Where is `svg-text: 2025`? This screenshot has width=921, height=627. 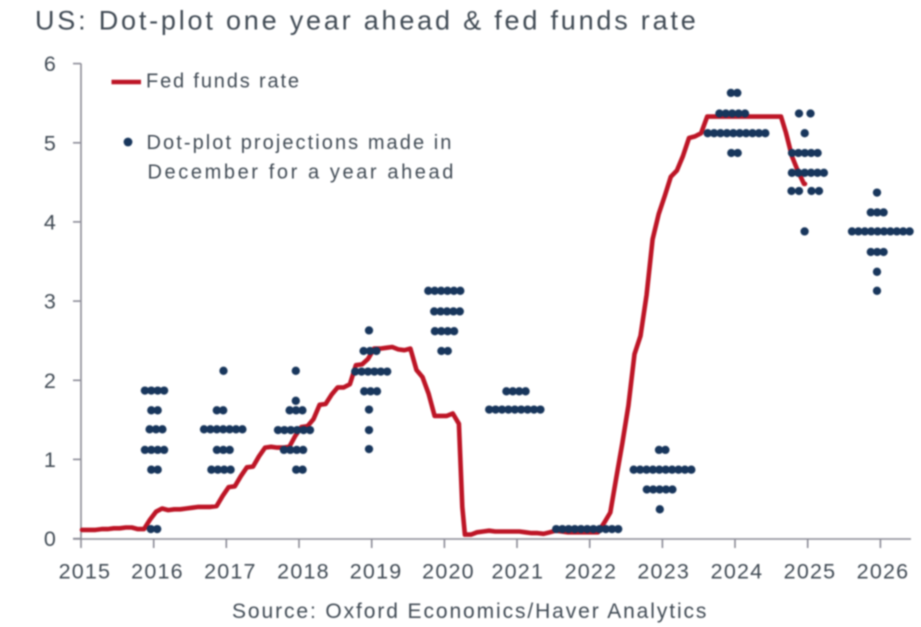
svg-text: 2025 is located at coordinates (810, 572).